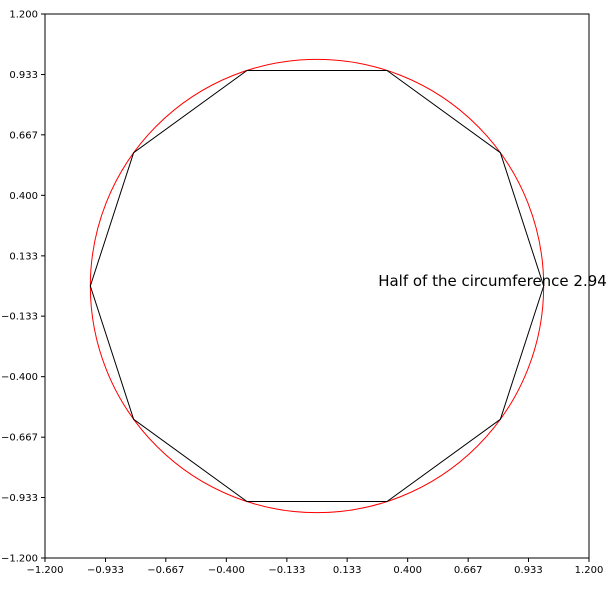  I want to click on circumference-annotation: Half of the circumference 2.94, so click(492, 281).